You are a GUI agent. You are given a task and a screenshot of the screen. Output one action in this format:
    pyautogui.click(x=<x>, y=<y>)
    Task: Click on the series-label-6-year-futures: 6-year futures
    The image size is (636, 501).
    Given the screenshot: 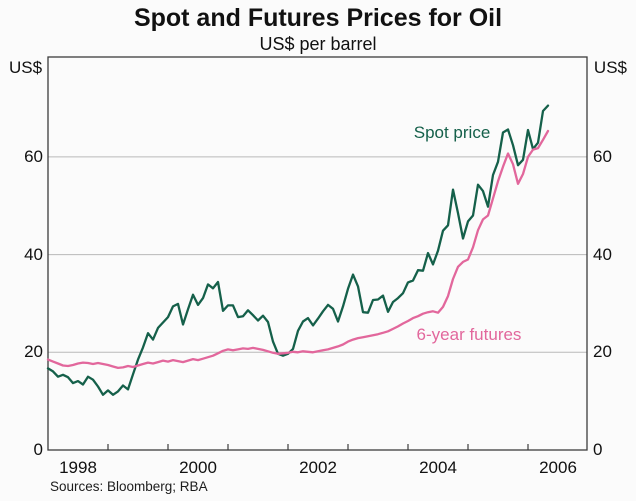 What is the action you would take?
    pyautogui.click(x=469, y=334)
    